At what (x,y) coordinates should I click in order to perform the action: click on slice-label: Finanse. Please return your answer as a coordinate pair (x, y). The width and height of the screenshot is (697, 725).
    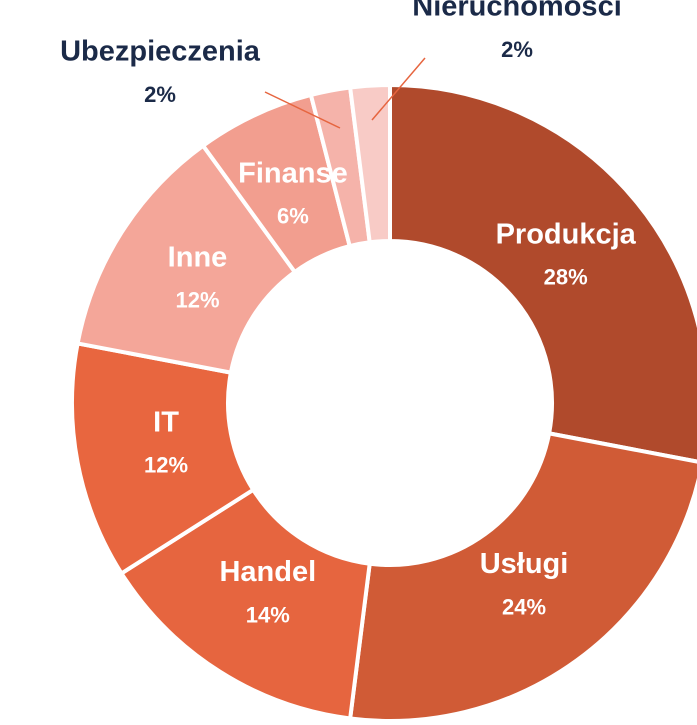
    Looking at the image, I should click on (293, 173).